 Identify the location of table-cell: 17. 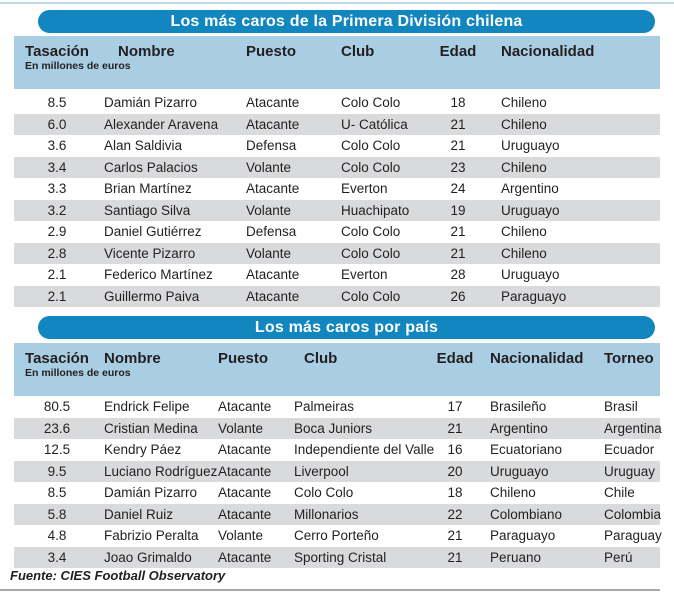
(455, 406).